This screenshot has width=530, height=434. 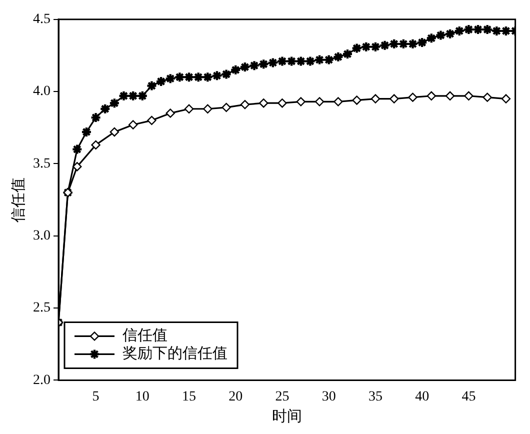 What do you see at coordinates (41, 20) in the screenshot?
I see `y-tick-label: 4.5` at bounding box center [41, 20].